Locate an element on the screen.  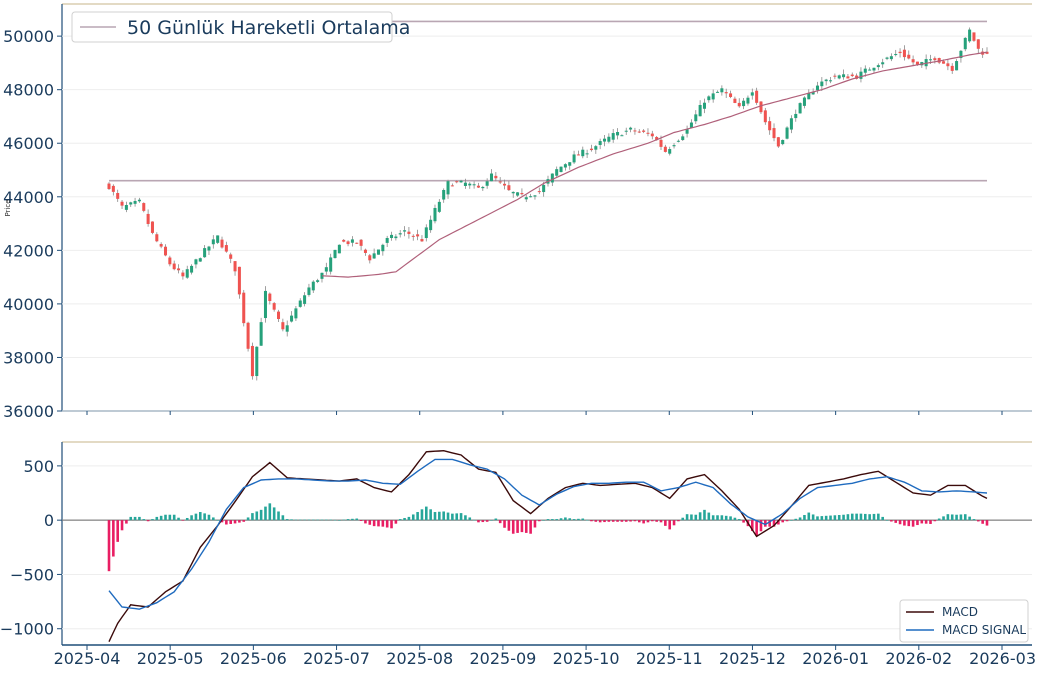
legend-label-signal: MACD SIGNAL is located at coordinates (984, 630).